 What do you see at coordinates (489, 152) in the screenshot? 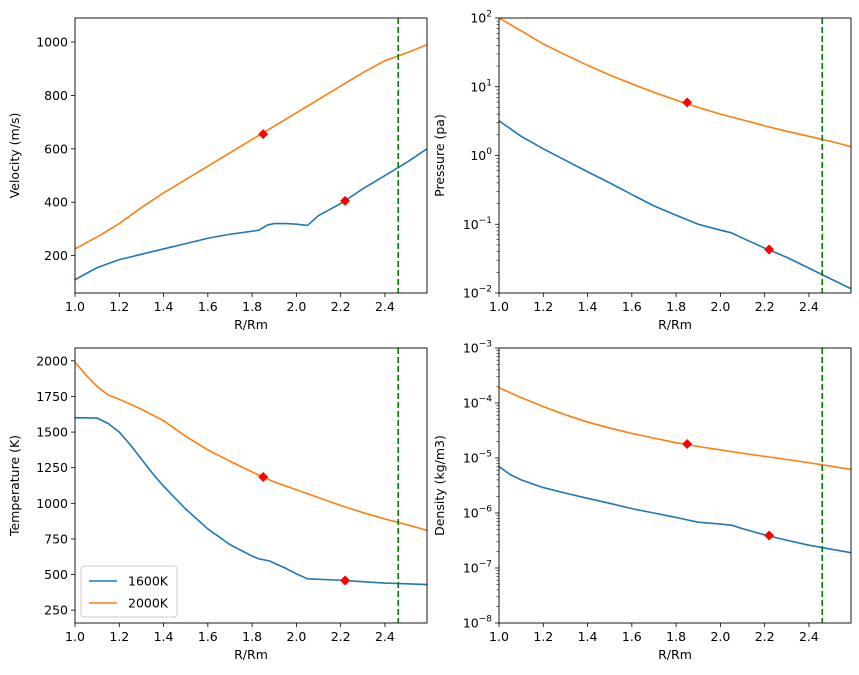
I see `y-tick-exponent: 0` at bounding box center [489, 152].